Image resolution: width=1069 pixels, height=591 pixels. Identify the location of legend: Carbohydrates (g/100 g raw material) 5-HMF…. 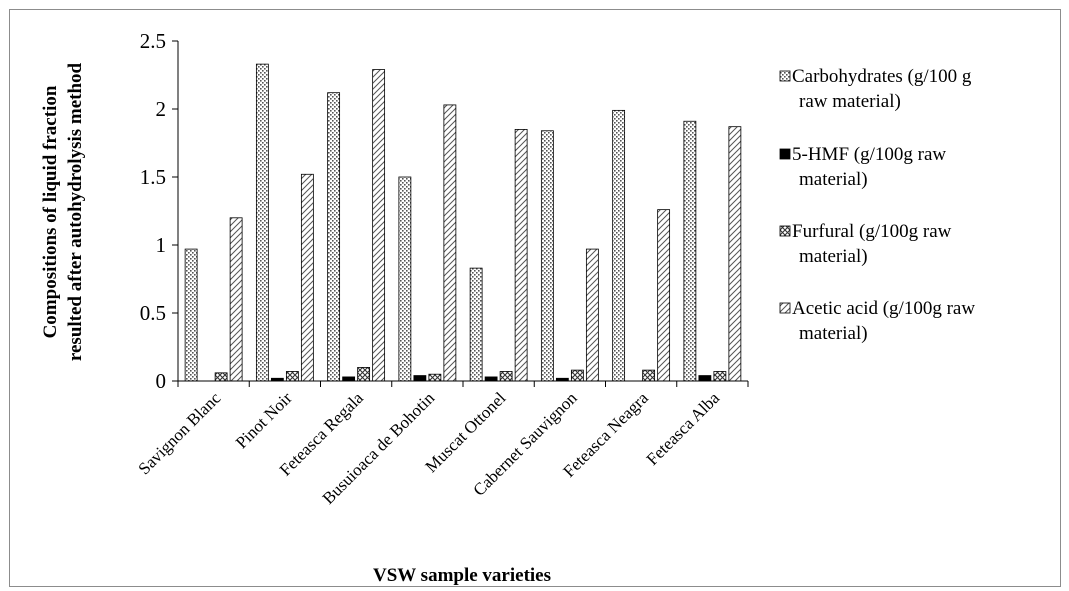
(877, 205).